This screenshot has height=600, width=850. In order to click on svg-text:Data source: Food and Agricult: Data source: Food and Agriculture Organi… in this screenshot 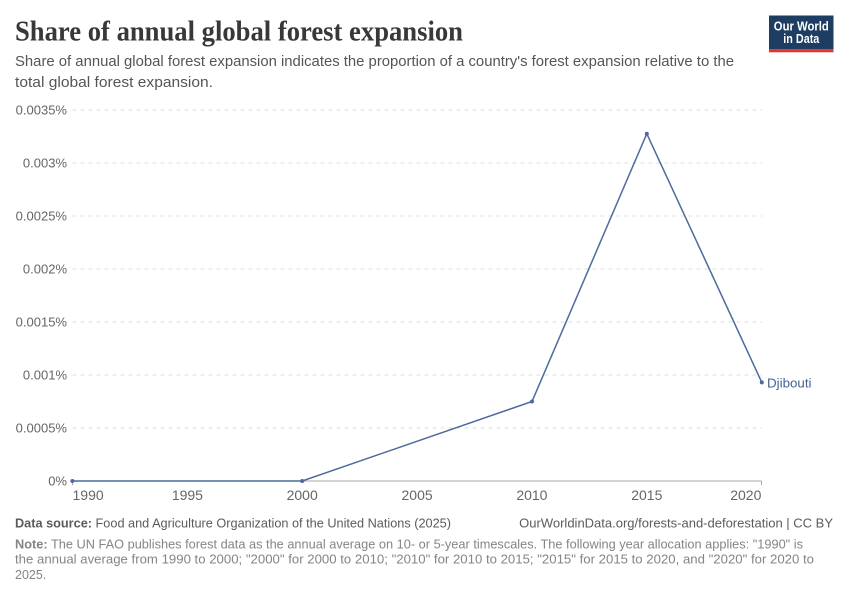, I will do `click(233, 523)`.